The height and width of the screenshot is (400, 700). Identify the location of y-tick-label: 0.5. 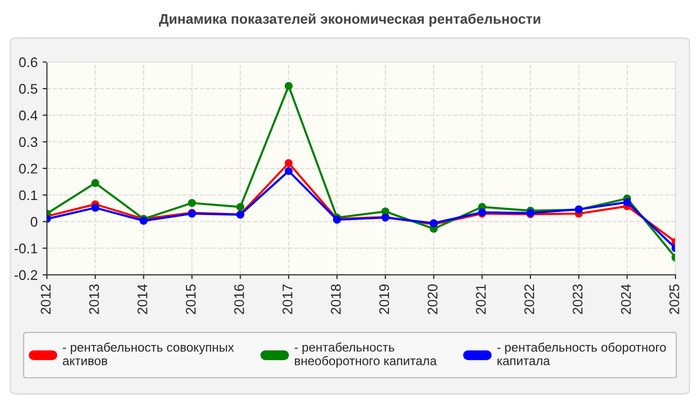
(28, 89).